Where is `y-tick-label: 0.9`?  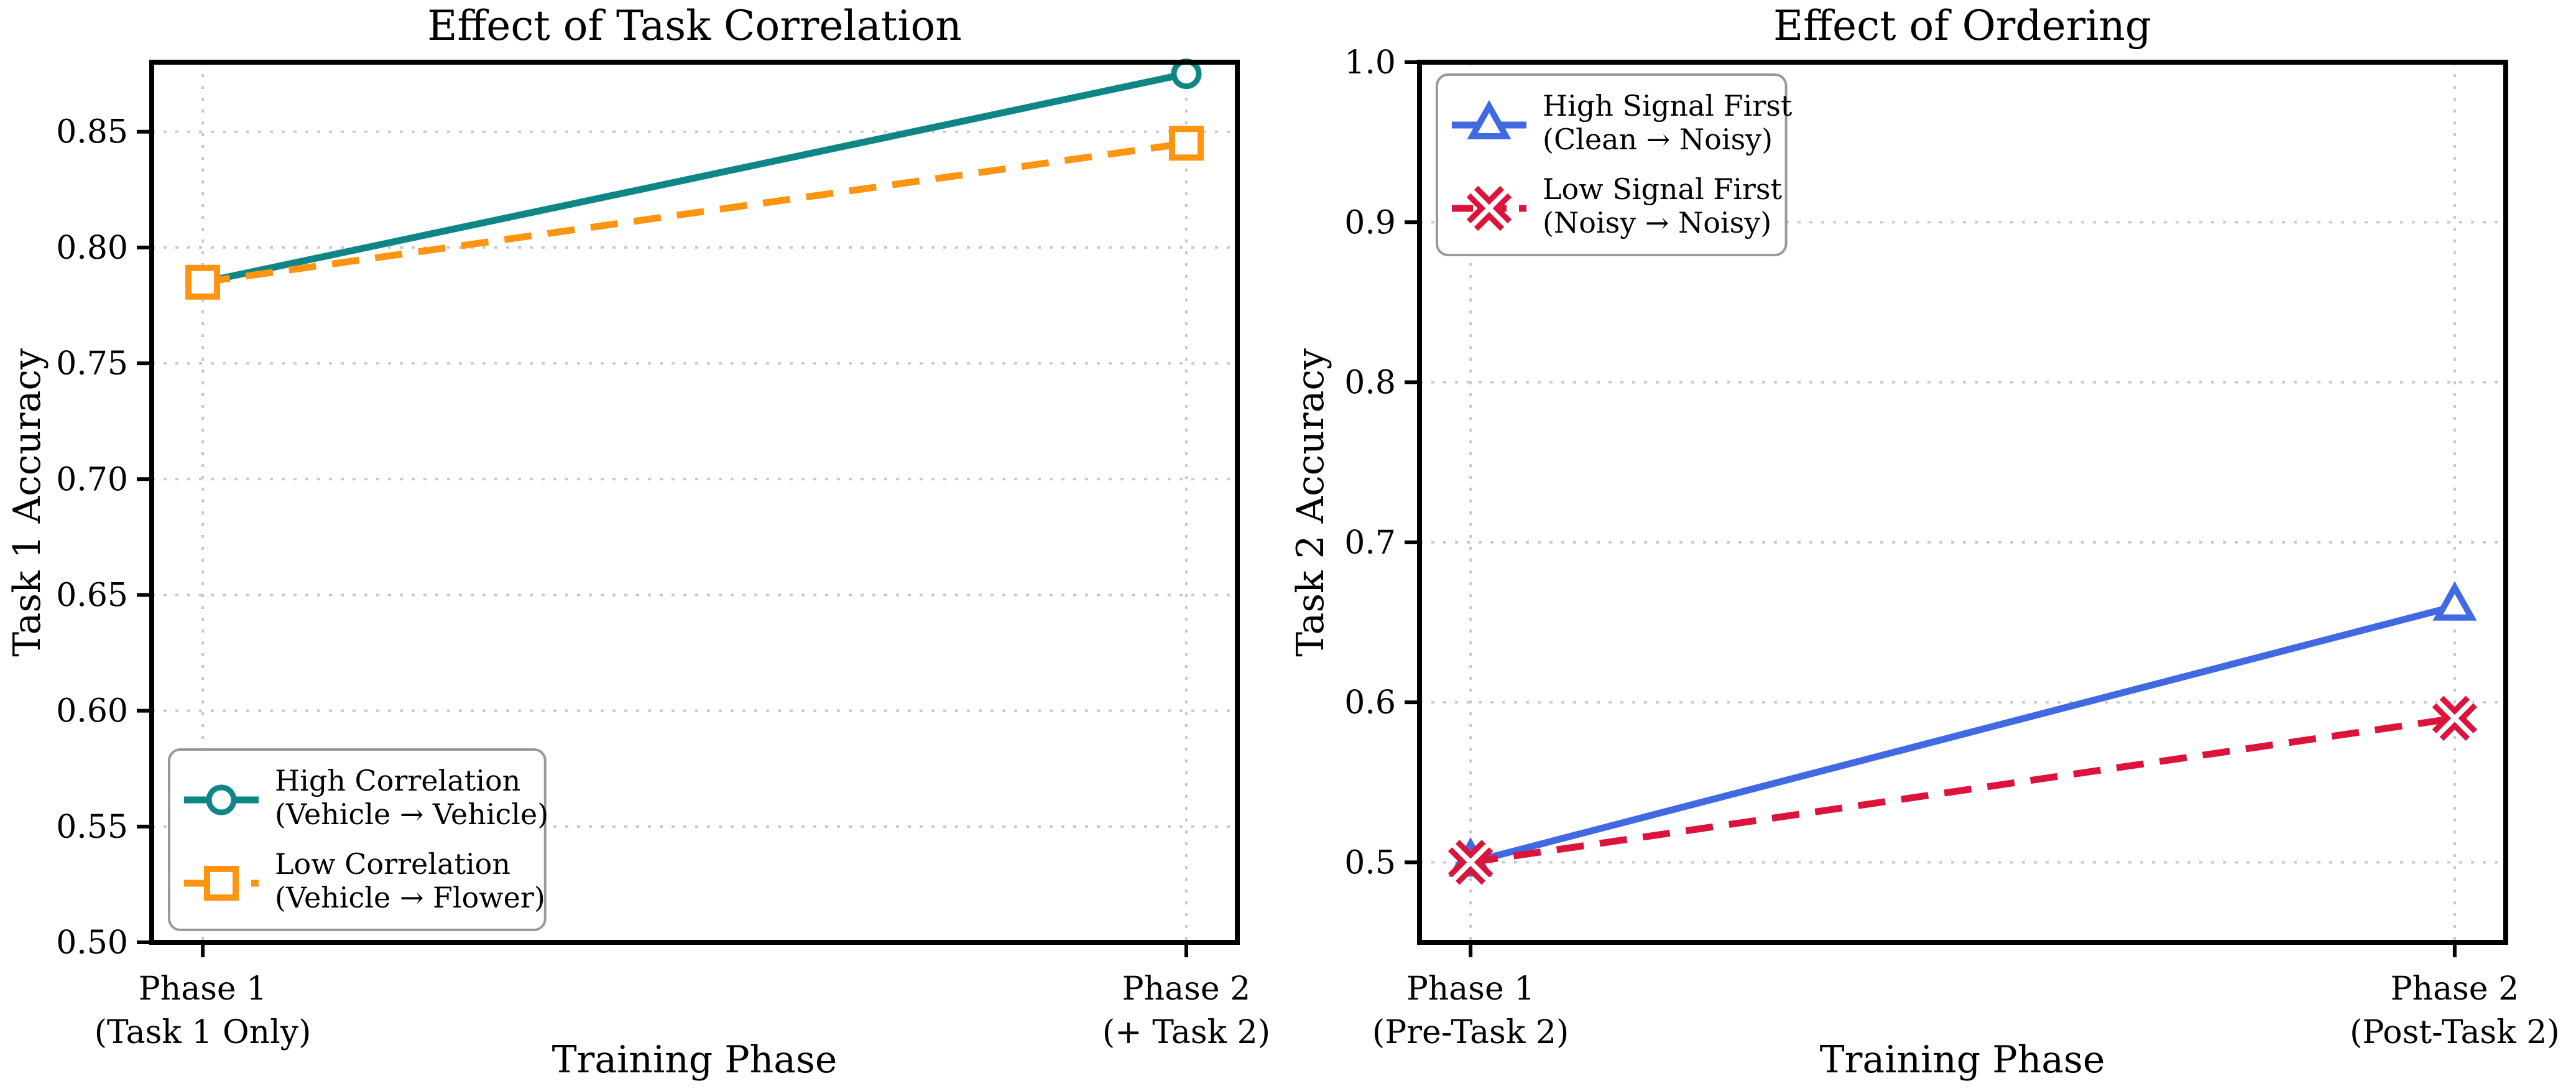 y-tick-label: 0.9 is located at coordinates (1370, 222).